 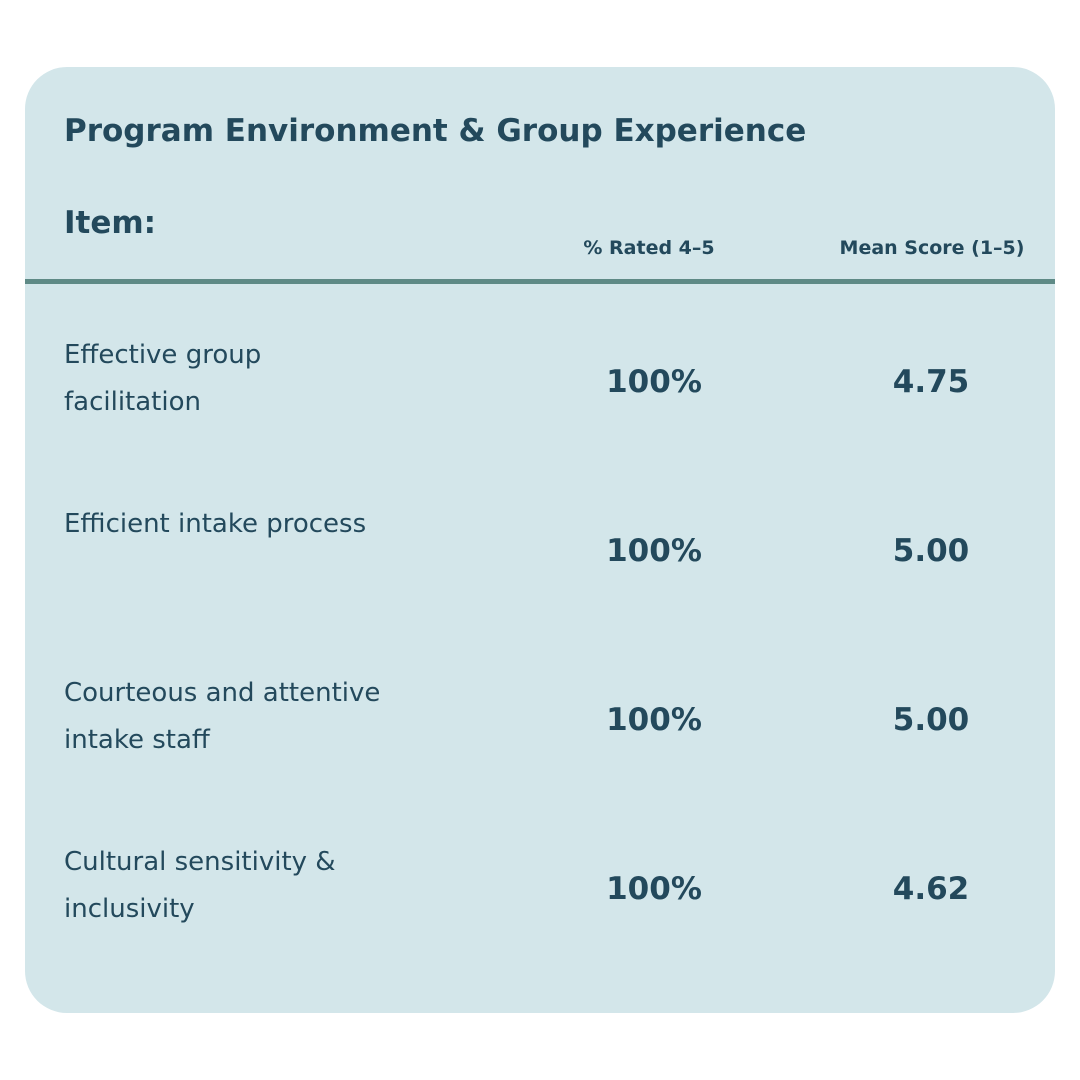 I want to click on row-item-label: Effective group facilitation, so click(x=163, y=378).